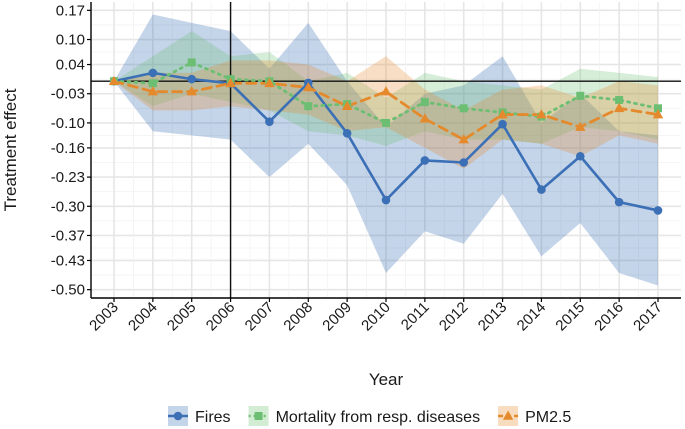 The height and width of the screenshot is (429, 685). What do you see at coordinates (70, 65) in the screenshot?
I see `y-tick-label: 0.04` at bounding box center [70, 65].